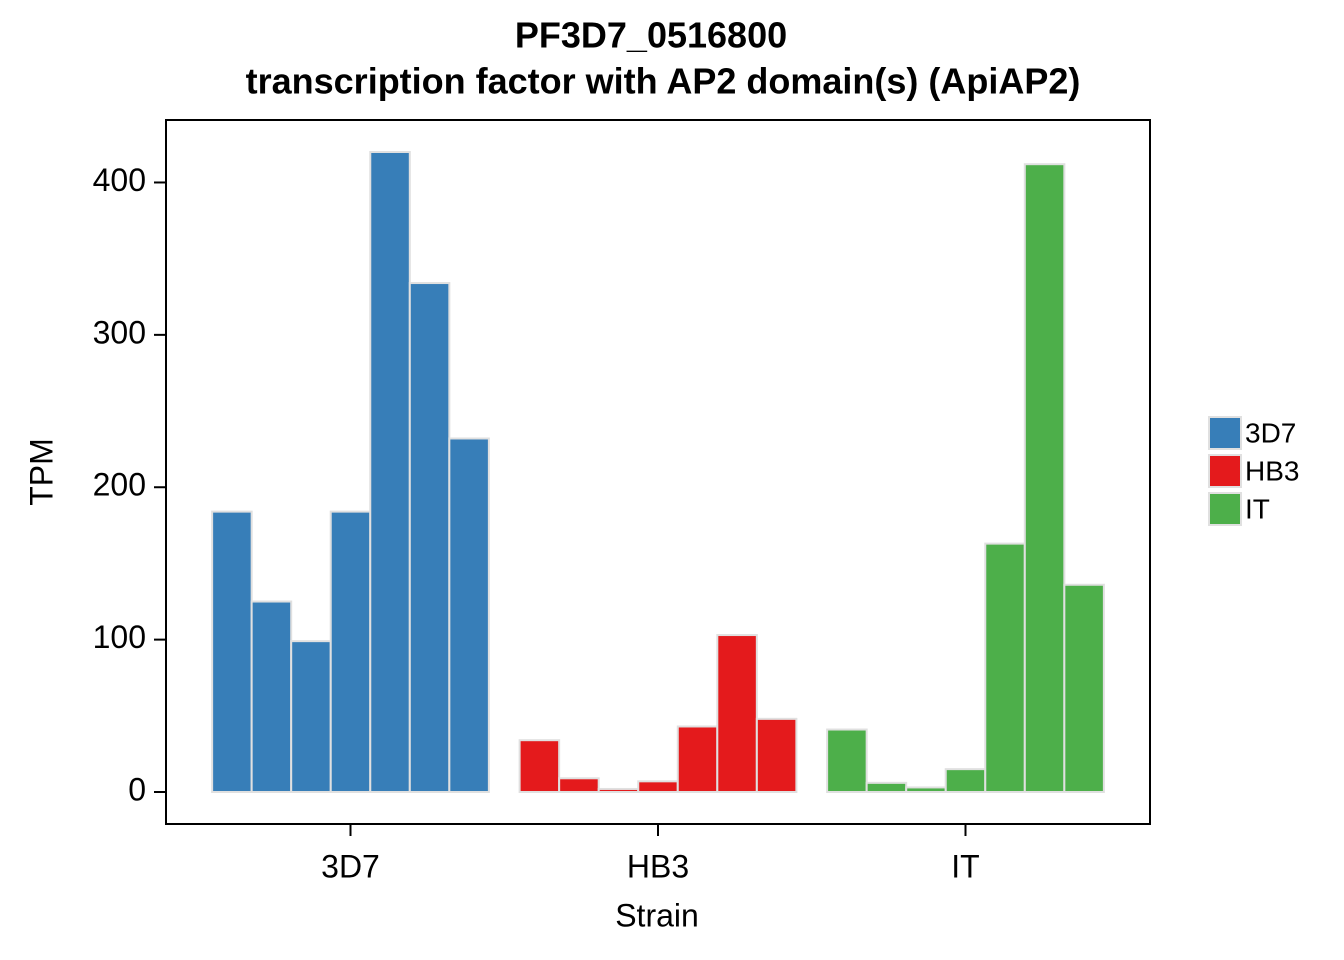 The width and height of the screenshot is (1344, 960). I want to click on x-tick-label: IT, so click(965, 866).